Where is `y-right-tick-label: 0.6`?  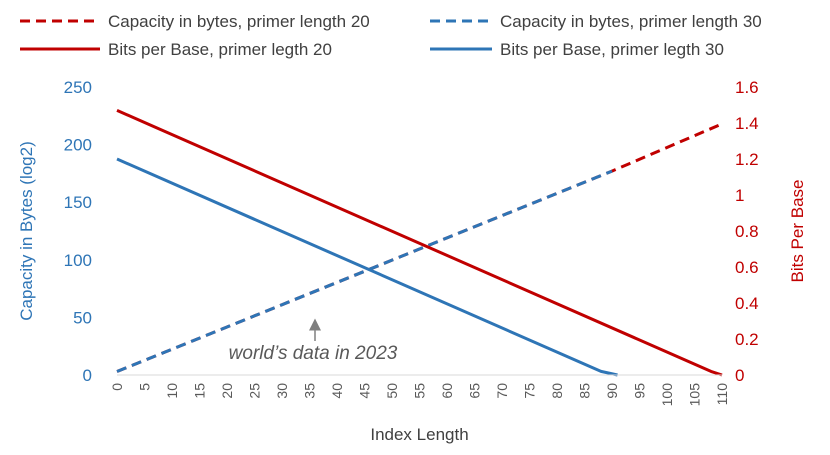
y-right-tick-label: 0.6 is located at coordinates (747, 267).